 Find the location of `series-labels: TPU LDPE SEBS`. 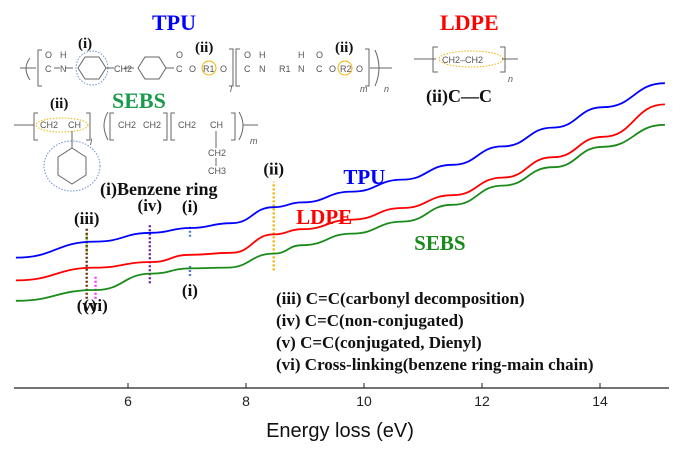

series-labels: TPU LDPE SEBS is located at coordinates (380, 210).